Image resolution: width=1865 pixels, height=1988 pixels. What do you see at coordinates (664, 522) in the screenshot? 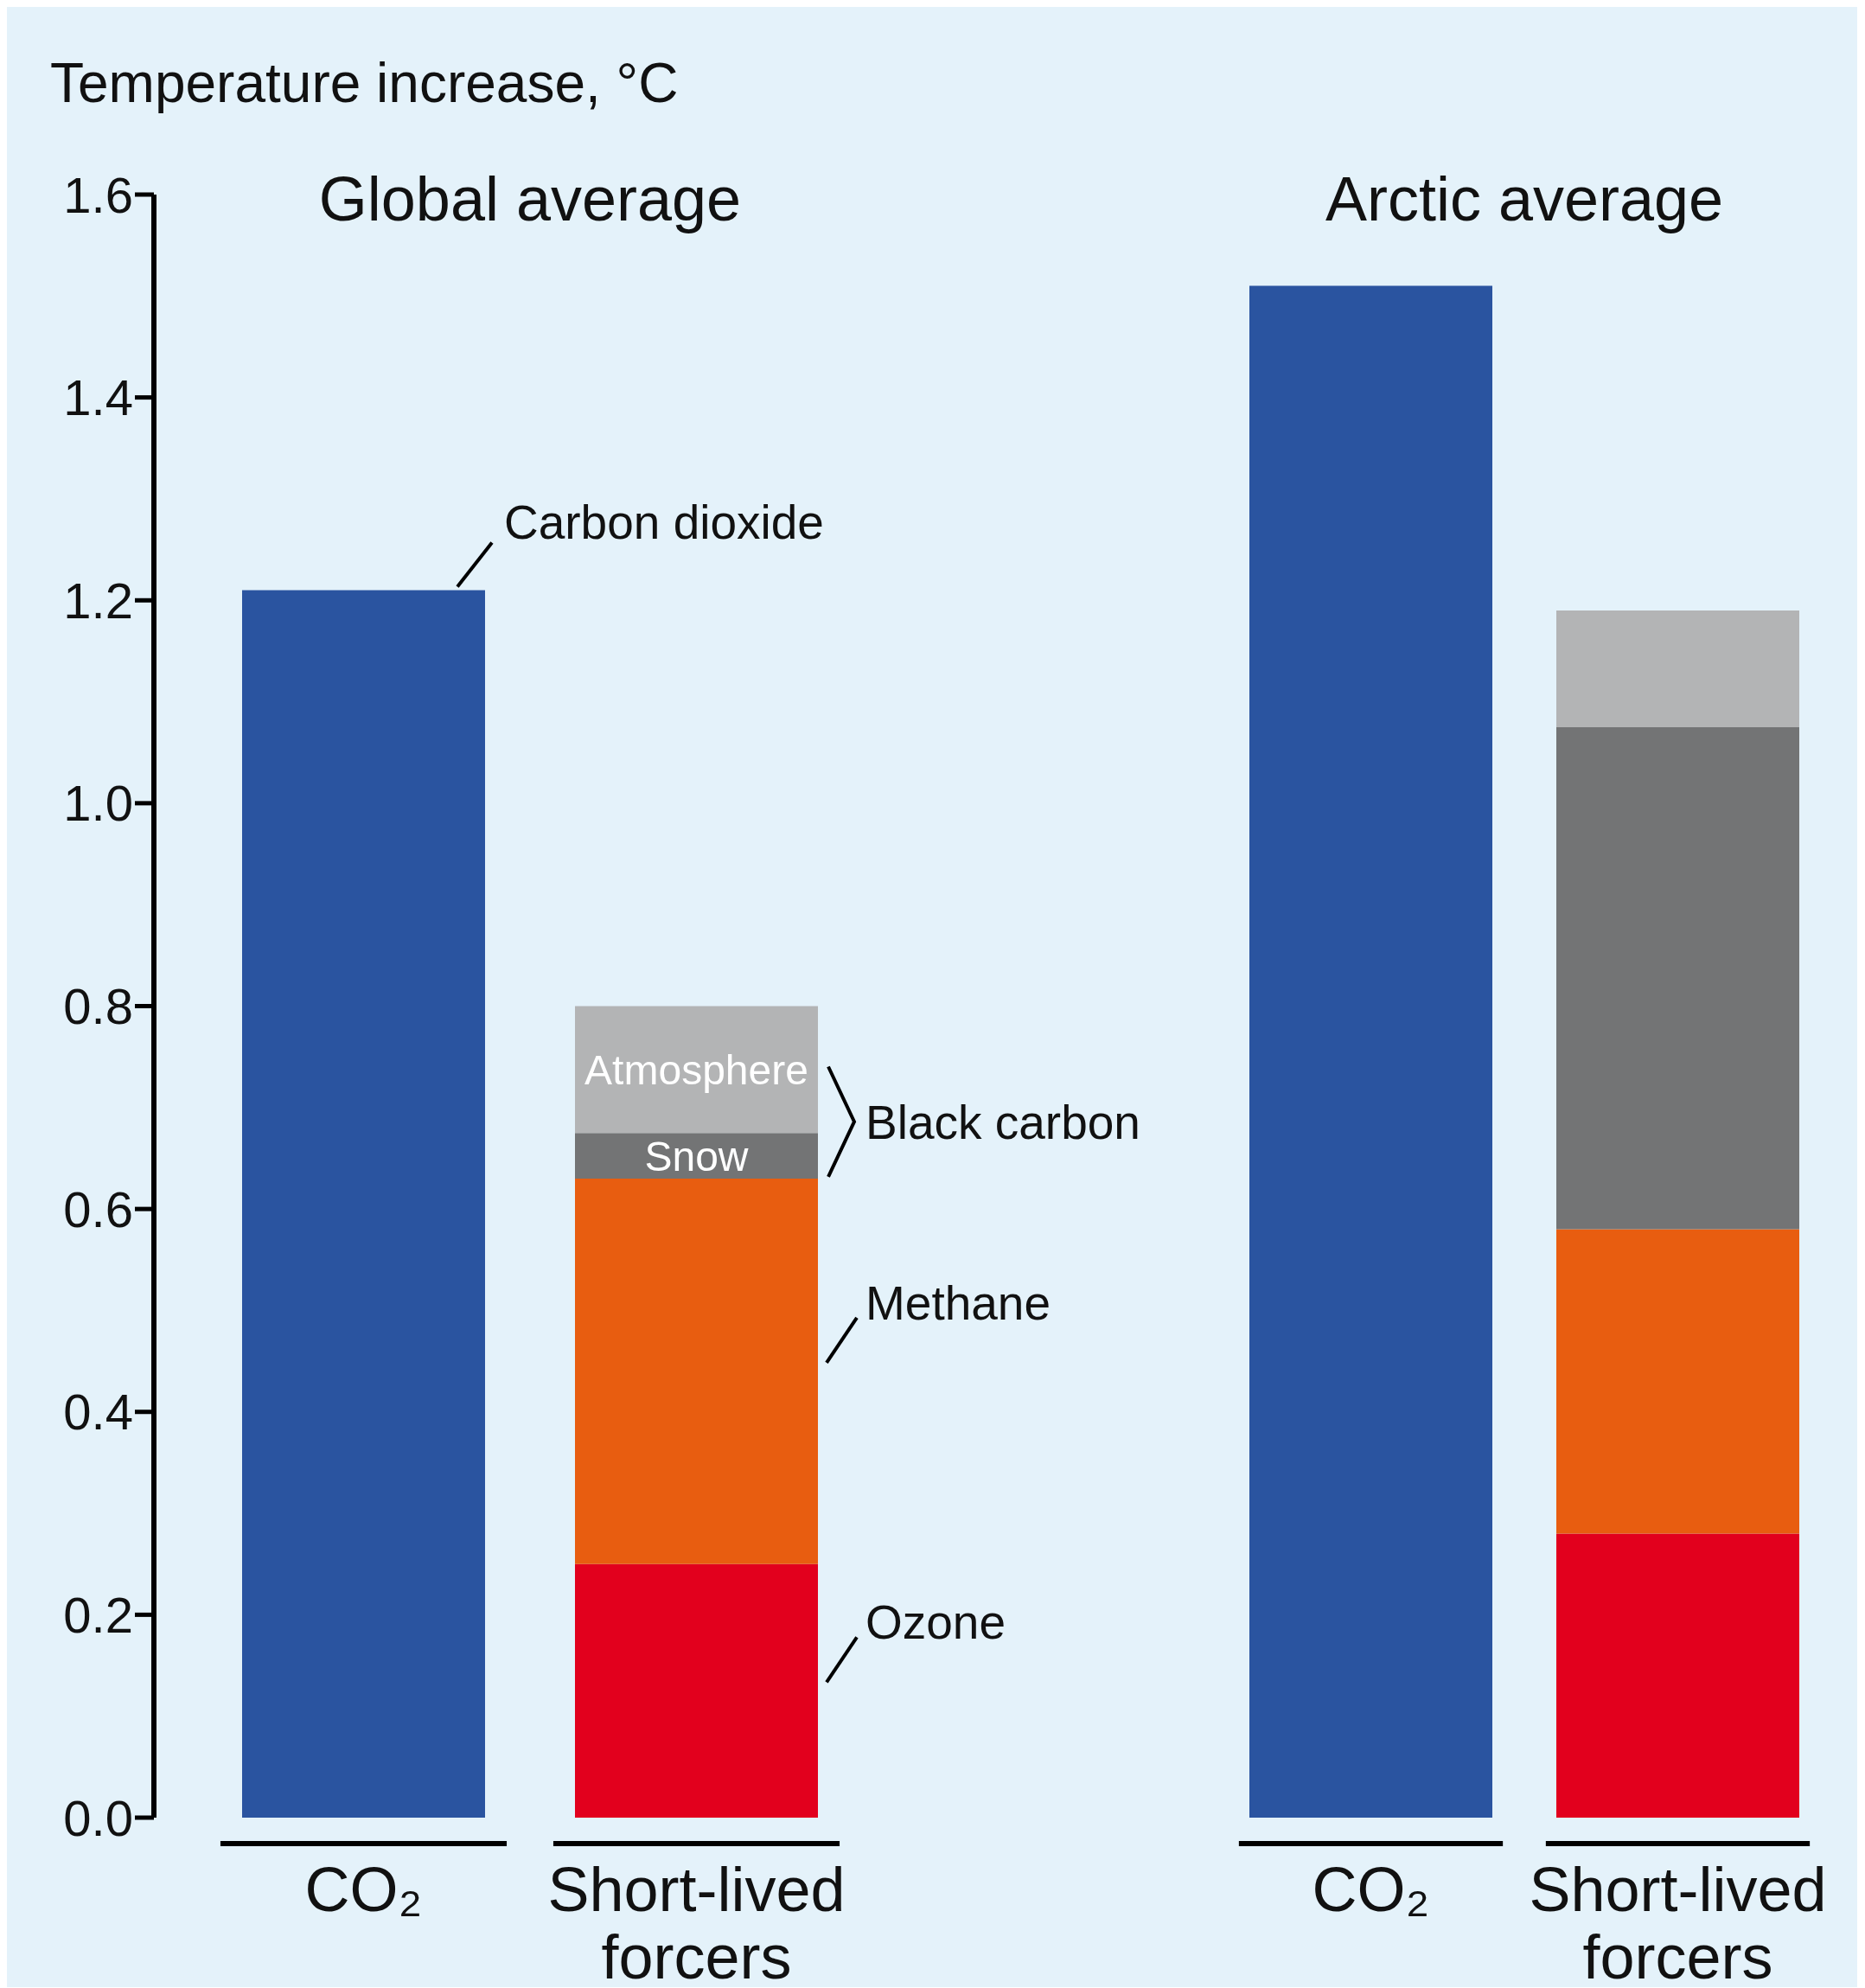
I see `series-label: Carbon dioxide` at bounding box center [664, 522].